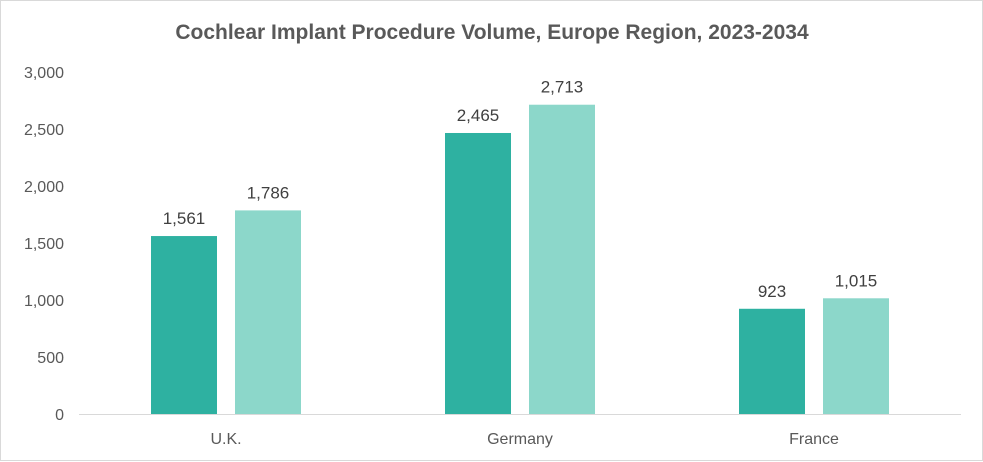  Describe the element at coordinates (772, 291) in the screenshot. I see `data-label: 923` at that location.